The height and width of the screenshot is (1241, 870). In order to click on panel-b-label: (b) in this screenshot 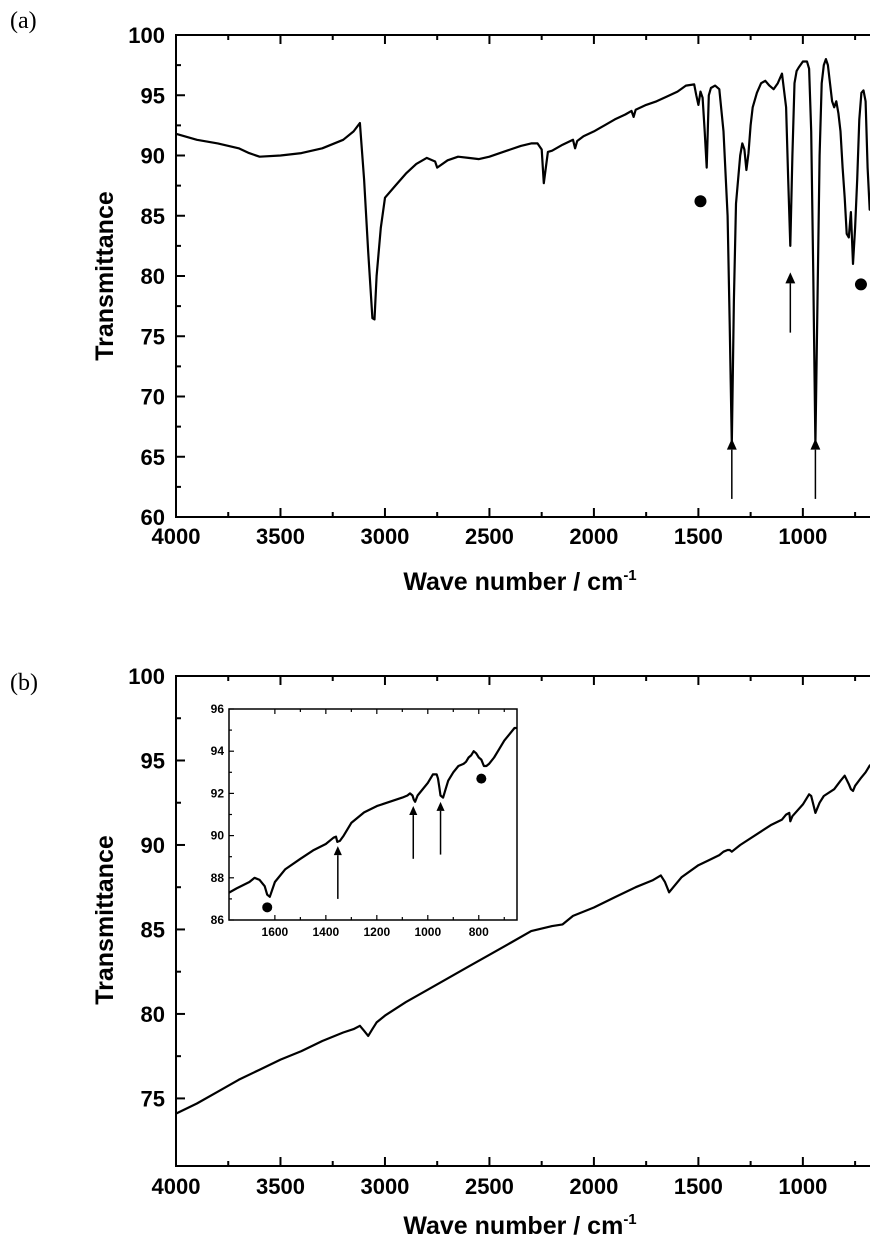, I will do `click(24, 683)`.